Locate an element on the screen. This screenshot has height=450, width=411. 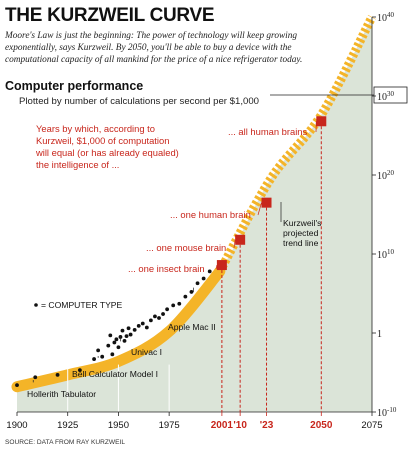
y-tick-label: 1040 is located at coordinates (386, 17).